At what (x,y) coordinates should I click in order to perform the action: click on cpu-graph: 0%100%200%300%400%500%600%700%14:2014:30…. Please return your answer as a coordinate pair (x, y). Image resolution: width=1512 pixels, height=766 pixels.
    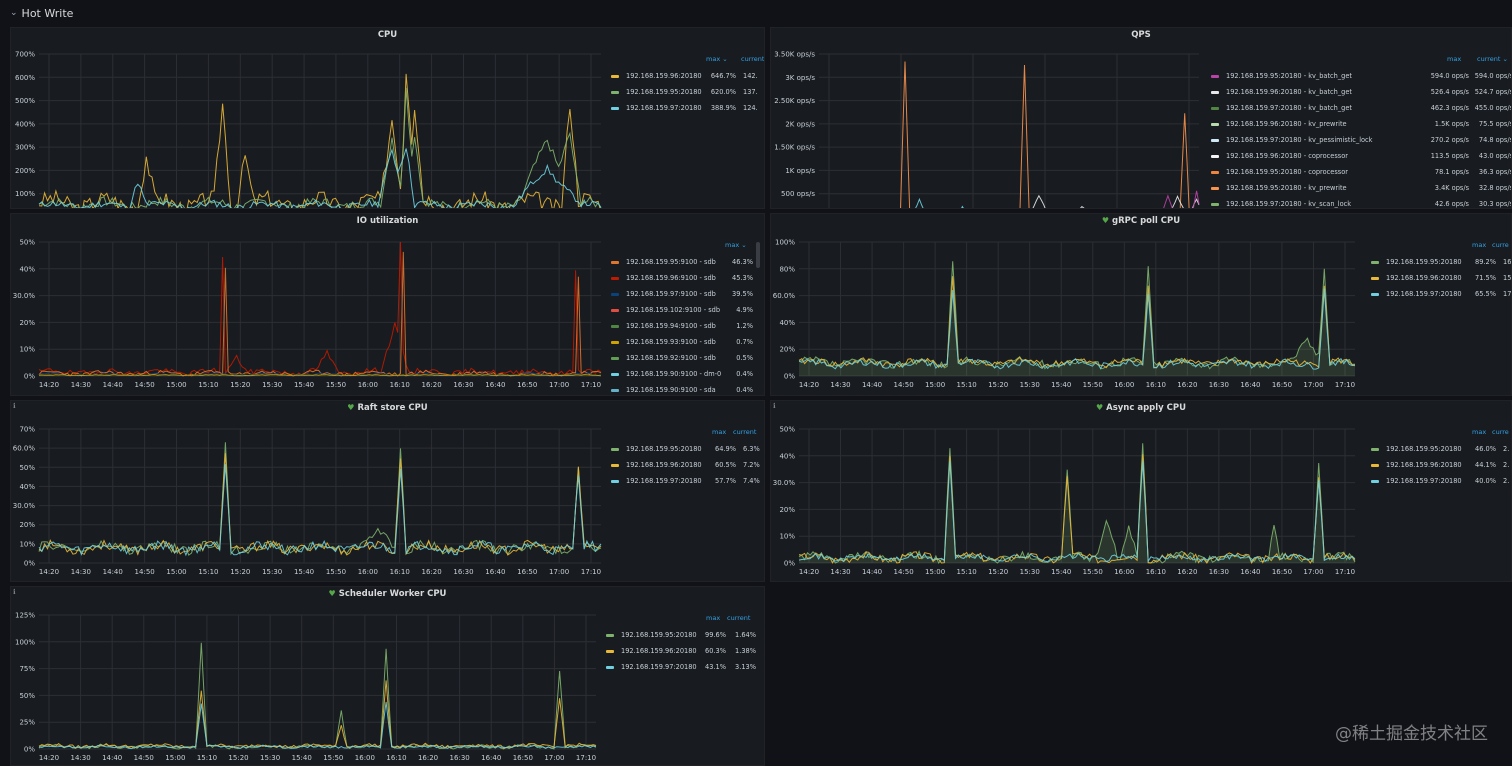
    Looking at the image, I should click on (308, 129).